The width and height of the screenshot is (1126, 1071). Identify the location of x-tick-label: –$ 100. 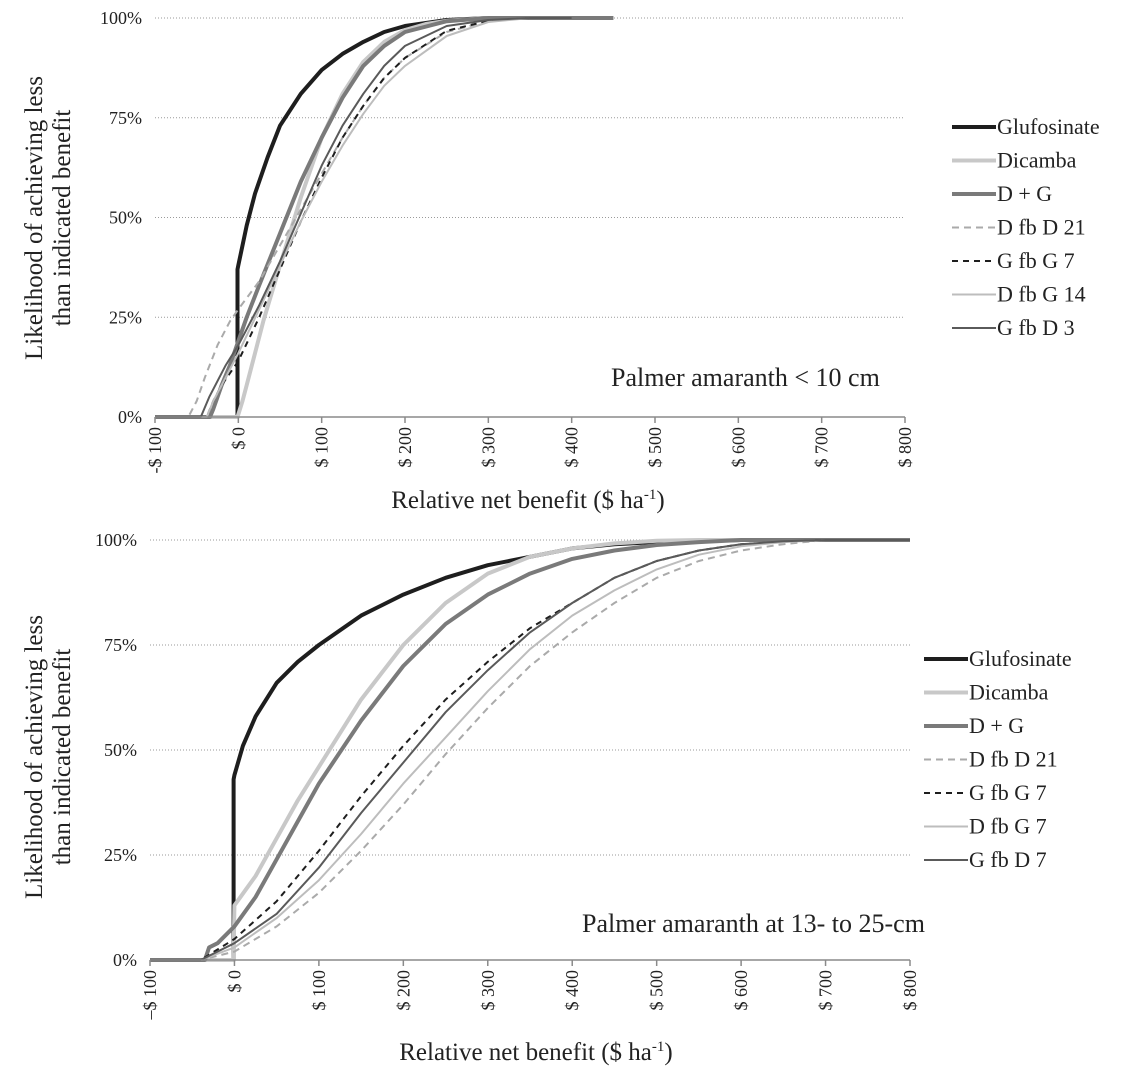
(150, 995).